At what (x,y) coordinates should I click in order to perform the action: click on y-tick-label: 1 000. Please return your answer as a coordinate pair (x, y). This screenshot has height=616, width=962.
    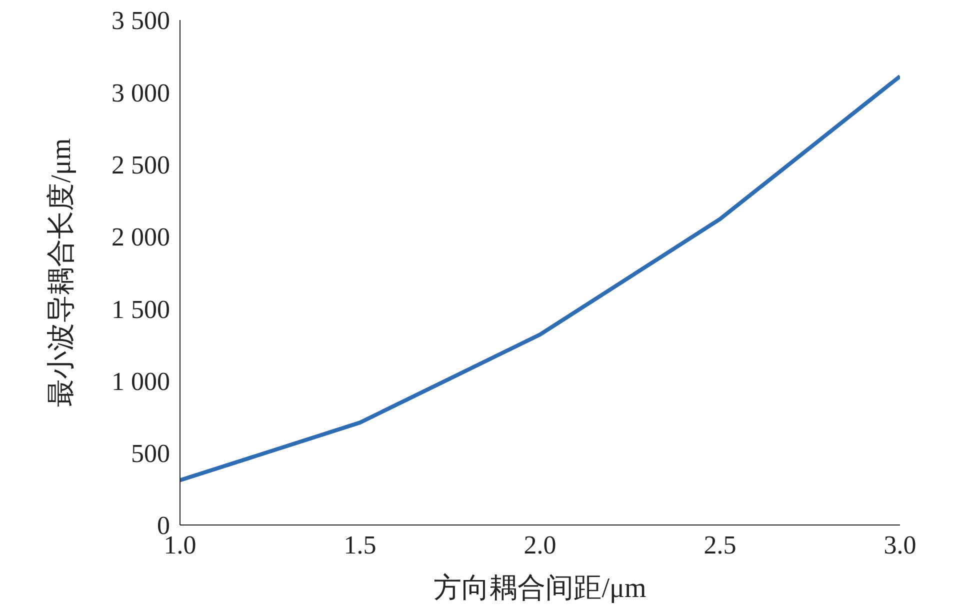
    Looking at the image, I should click on (141, 381).